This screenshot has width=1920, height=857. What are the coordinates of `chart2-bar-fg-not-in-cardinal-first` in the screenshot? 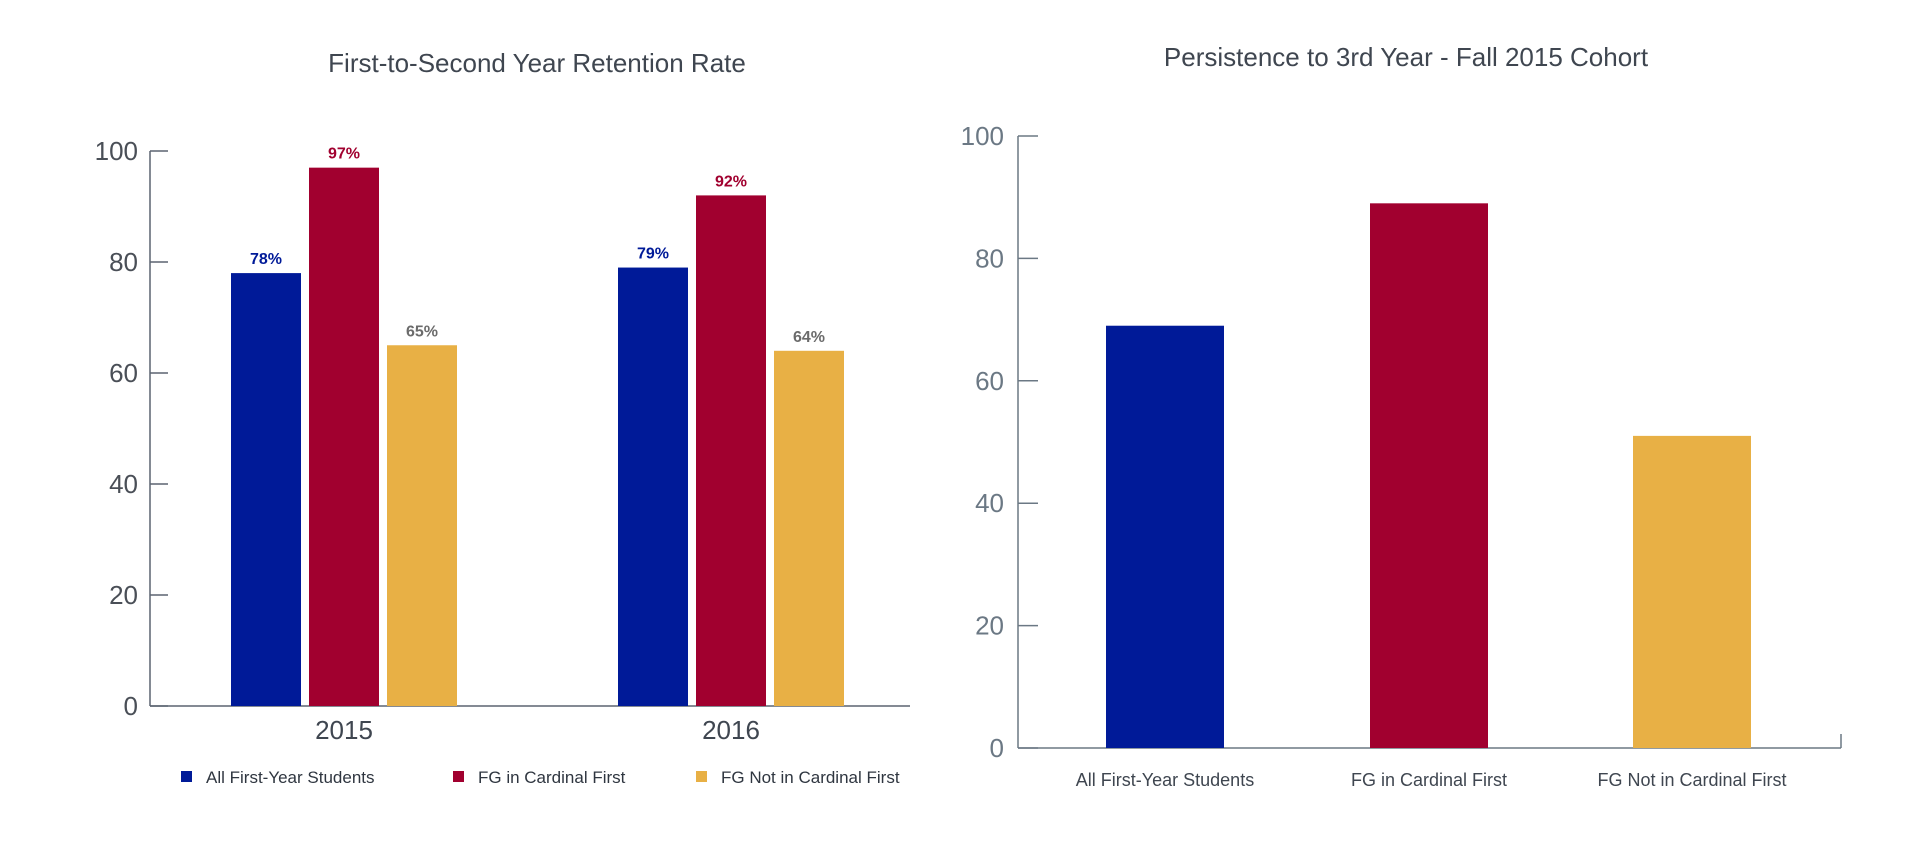 It's located at (1692, 591).